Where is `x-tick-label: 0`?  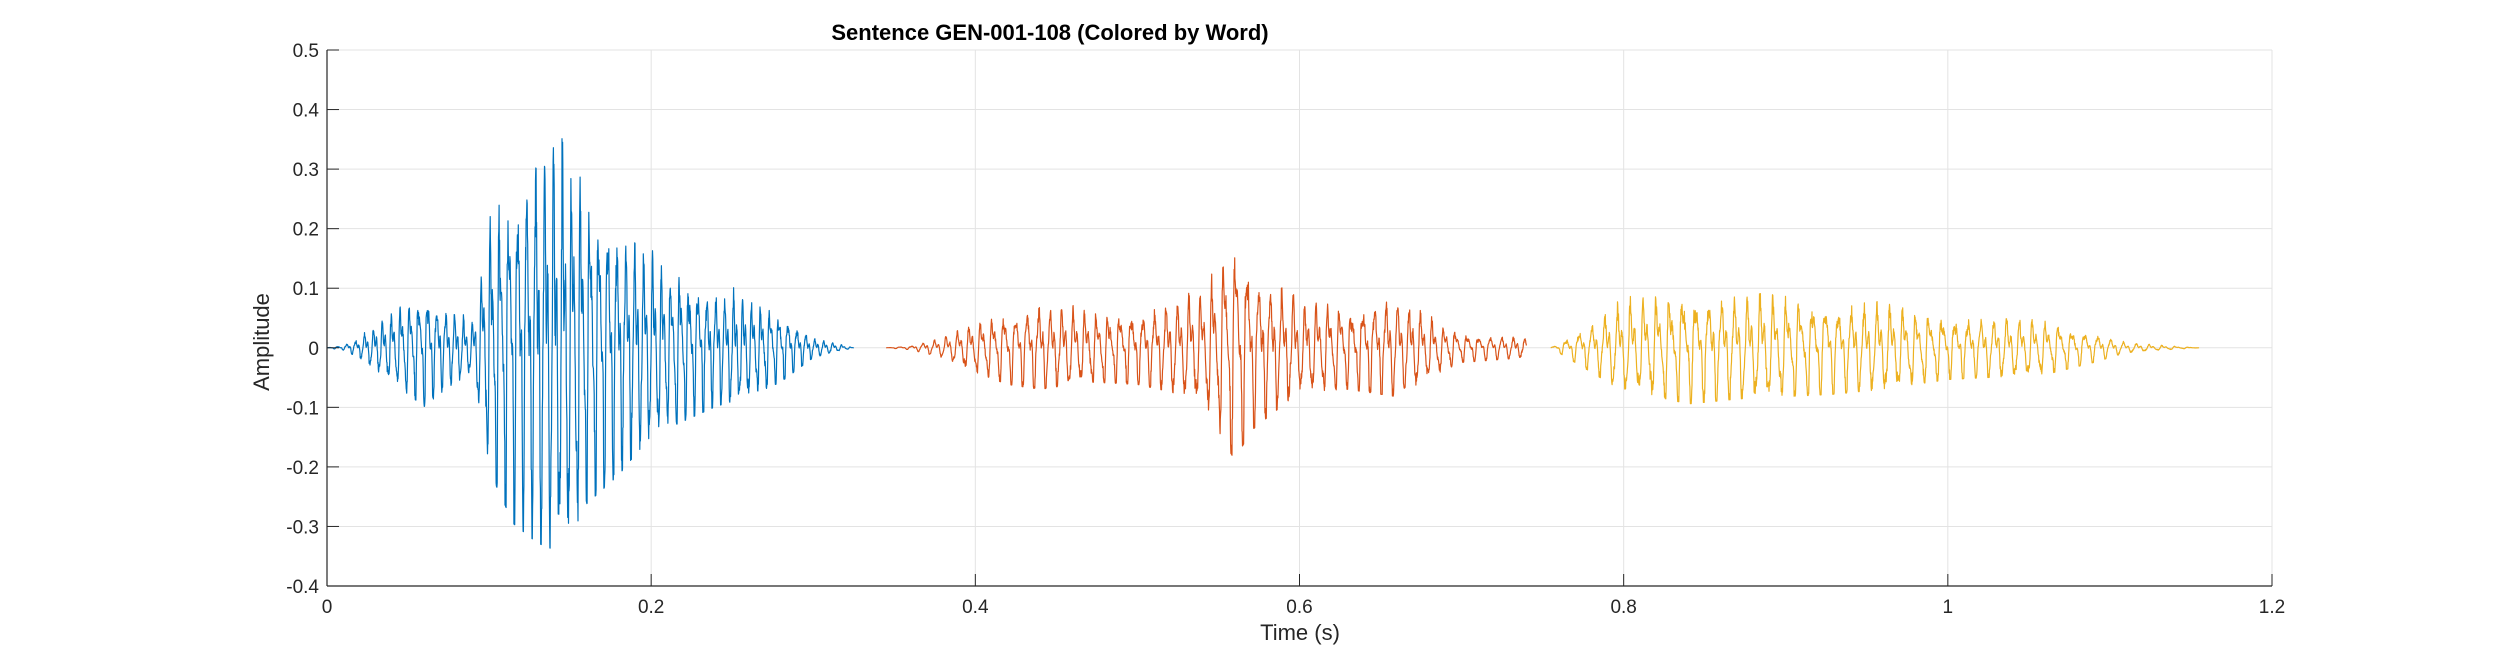
x-tick-label: 0 is located at coordinates (327, 607).